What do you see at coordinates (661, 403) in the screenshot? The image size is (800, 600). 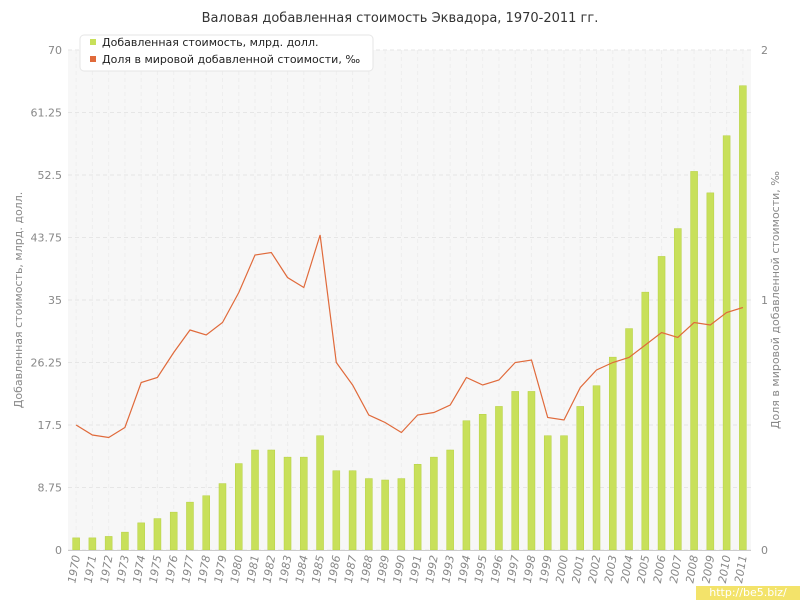 I see `bar-2006` at bounding box center [661, 403].